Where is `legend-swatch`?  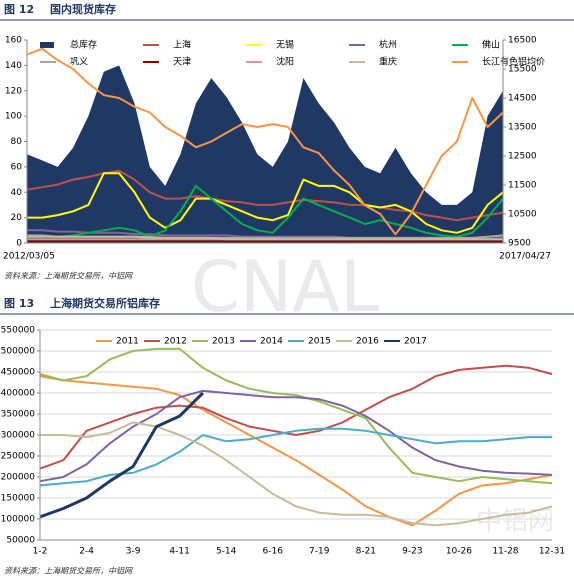 legend-swatch is located at coordinates (47, 45).